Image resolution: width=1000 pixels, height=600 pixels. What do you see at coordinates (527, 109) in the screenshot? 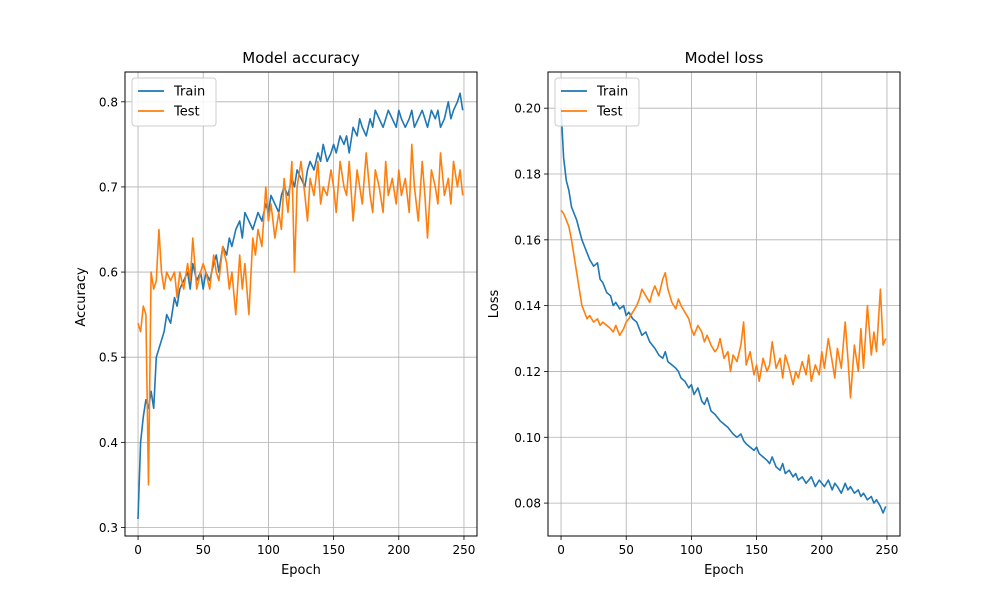
I see `loss-y-tick-label: 0.20` at bounding box center [527, 109].